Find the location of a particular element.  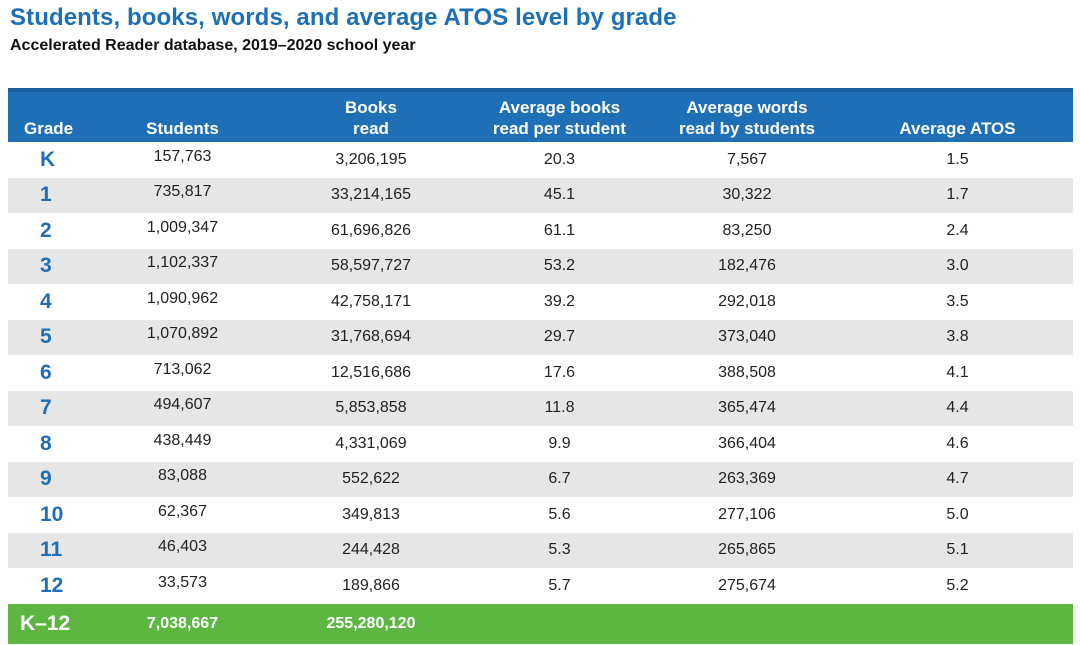

table-row: 4 1,090,962 42,758,171 39.2 292,018 3.5 is located at coordinates (540, 302).